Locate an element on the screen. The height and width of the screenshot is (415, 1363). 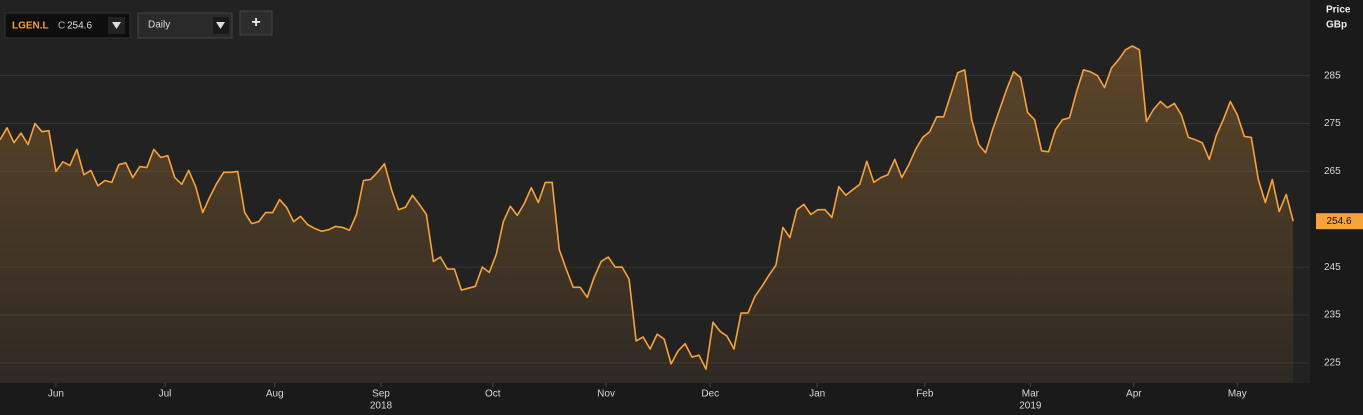
last-value-label: 254.6 is located at coordinates (1338, 221).